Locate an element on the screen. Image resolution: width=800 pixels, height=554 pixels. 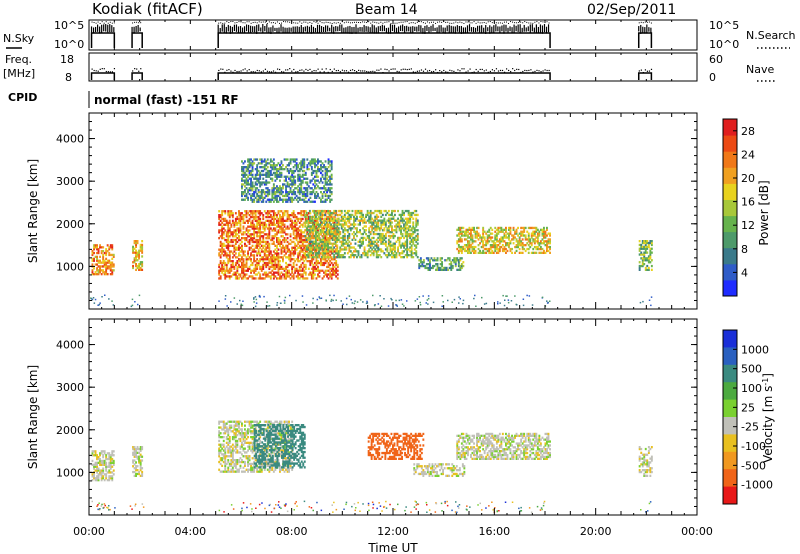
speckle-point is located at coordinates (503, 295).